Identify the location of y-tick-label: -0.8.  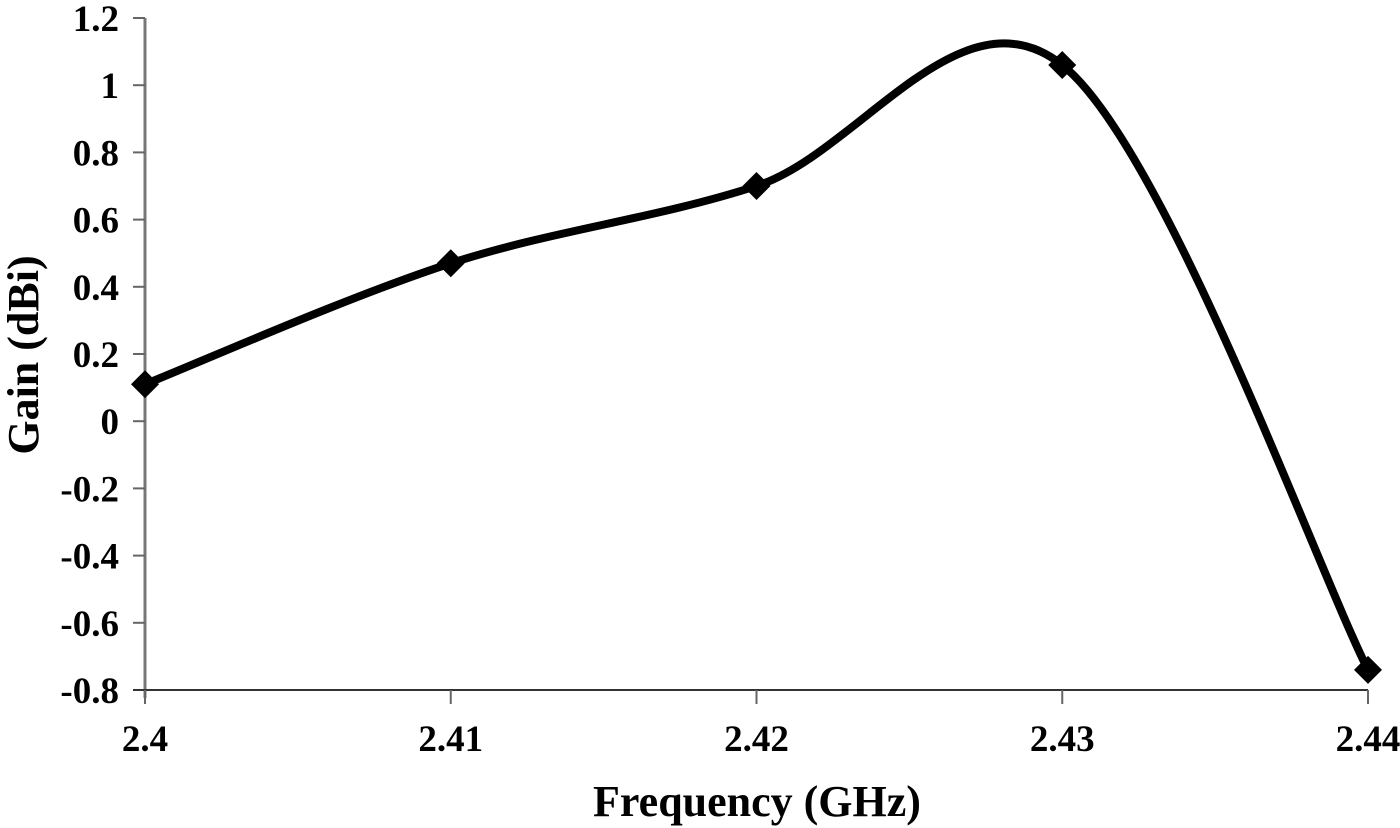
(89, 691).